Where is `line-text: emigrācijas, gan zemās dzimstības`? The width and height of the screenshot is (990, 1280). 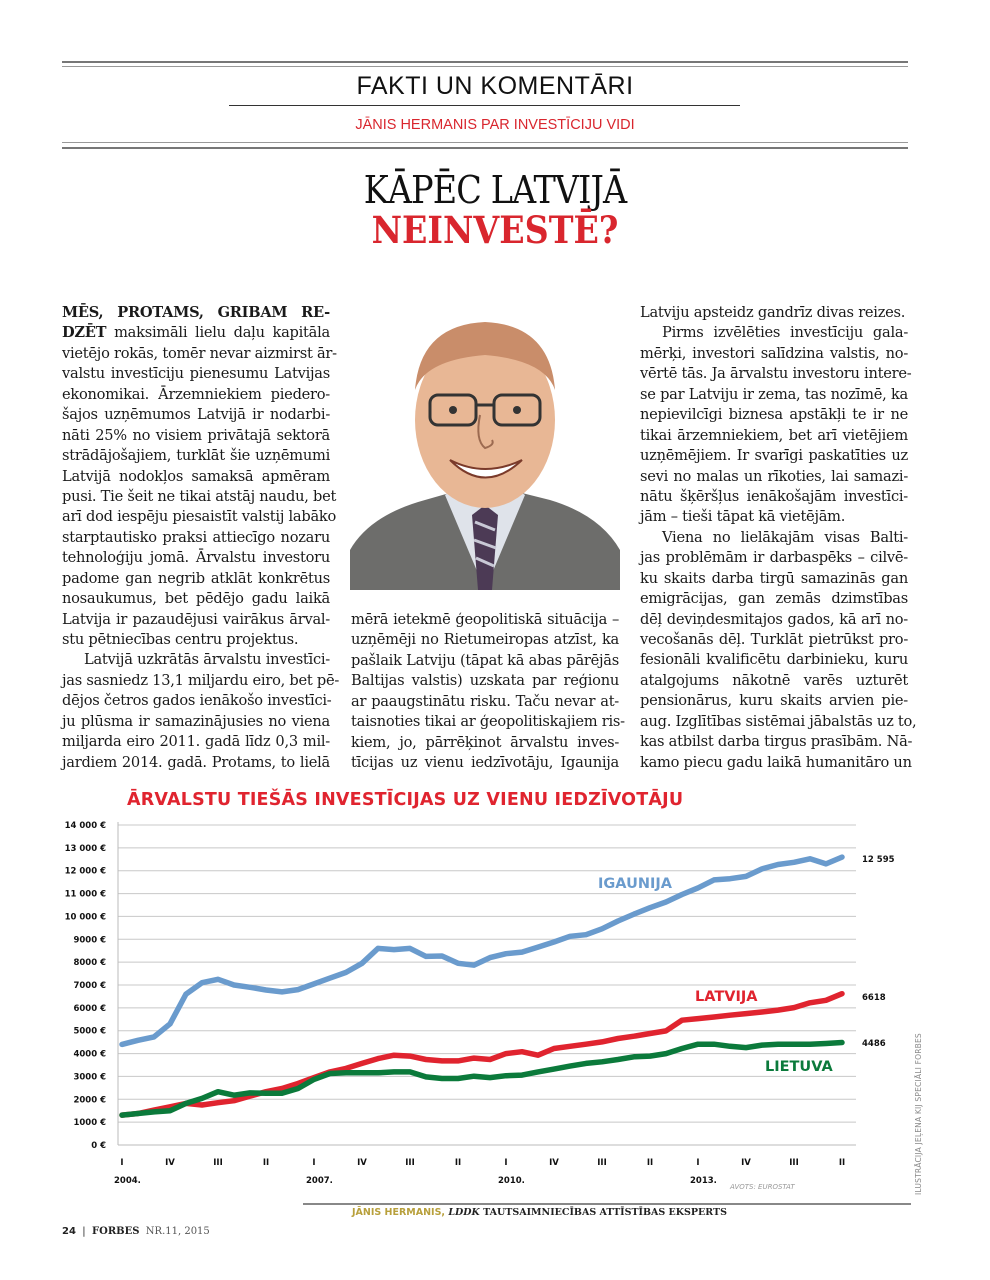 line-text: emigrācijas, gan zemās dzimstības is located at coordinates (774, 599).